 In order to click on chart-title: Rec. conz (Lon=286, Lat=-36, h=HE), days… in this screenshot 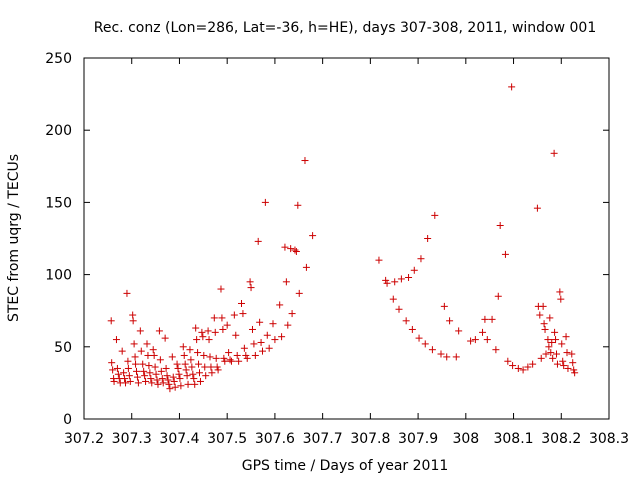, I will do `click(345, 28)`.